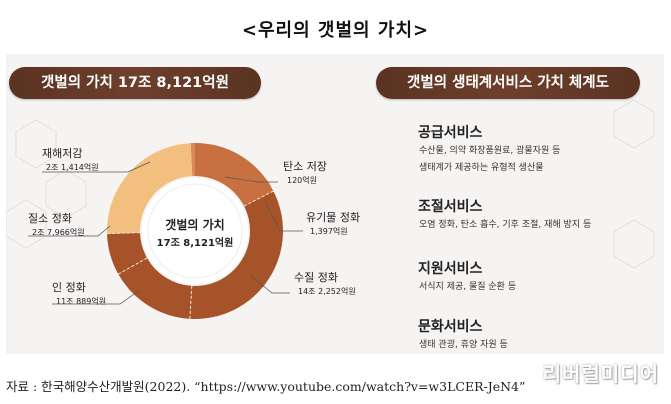  Describe the element at coordinates (46, 184) in the screenshot. I see `hexagon-decoration-left` at that location.